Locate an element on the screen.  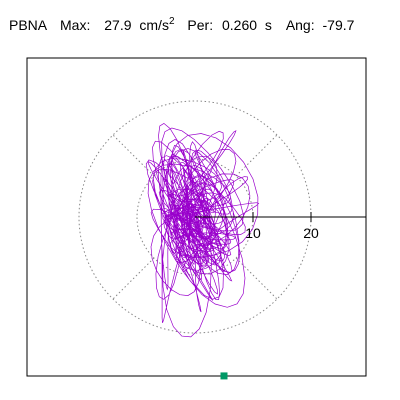
end-marker-group is located at coordinates (224, 376).